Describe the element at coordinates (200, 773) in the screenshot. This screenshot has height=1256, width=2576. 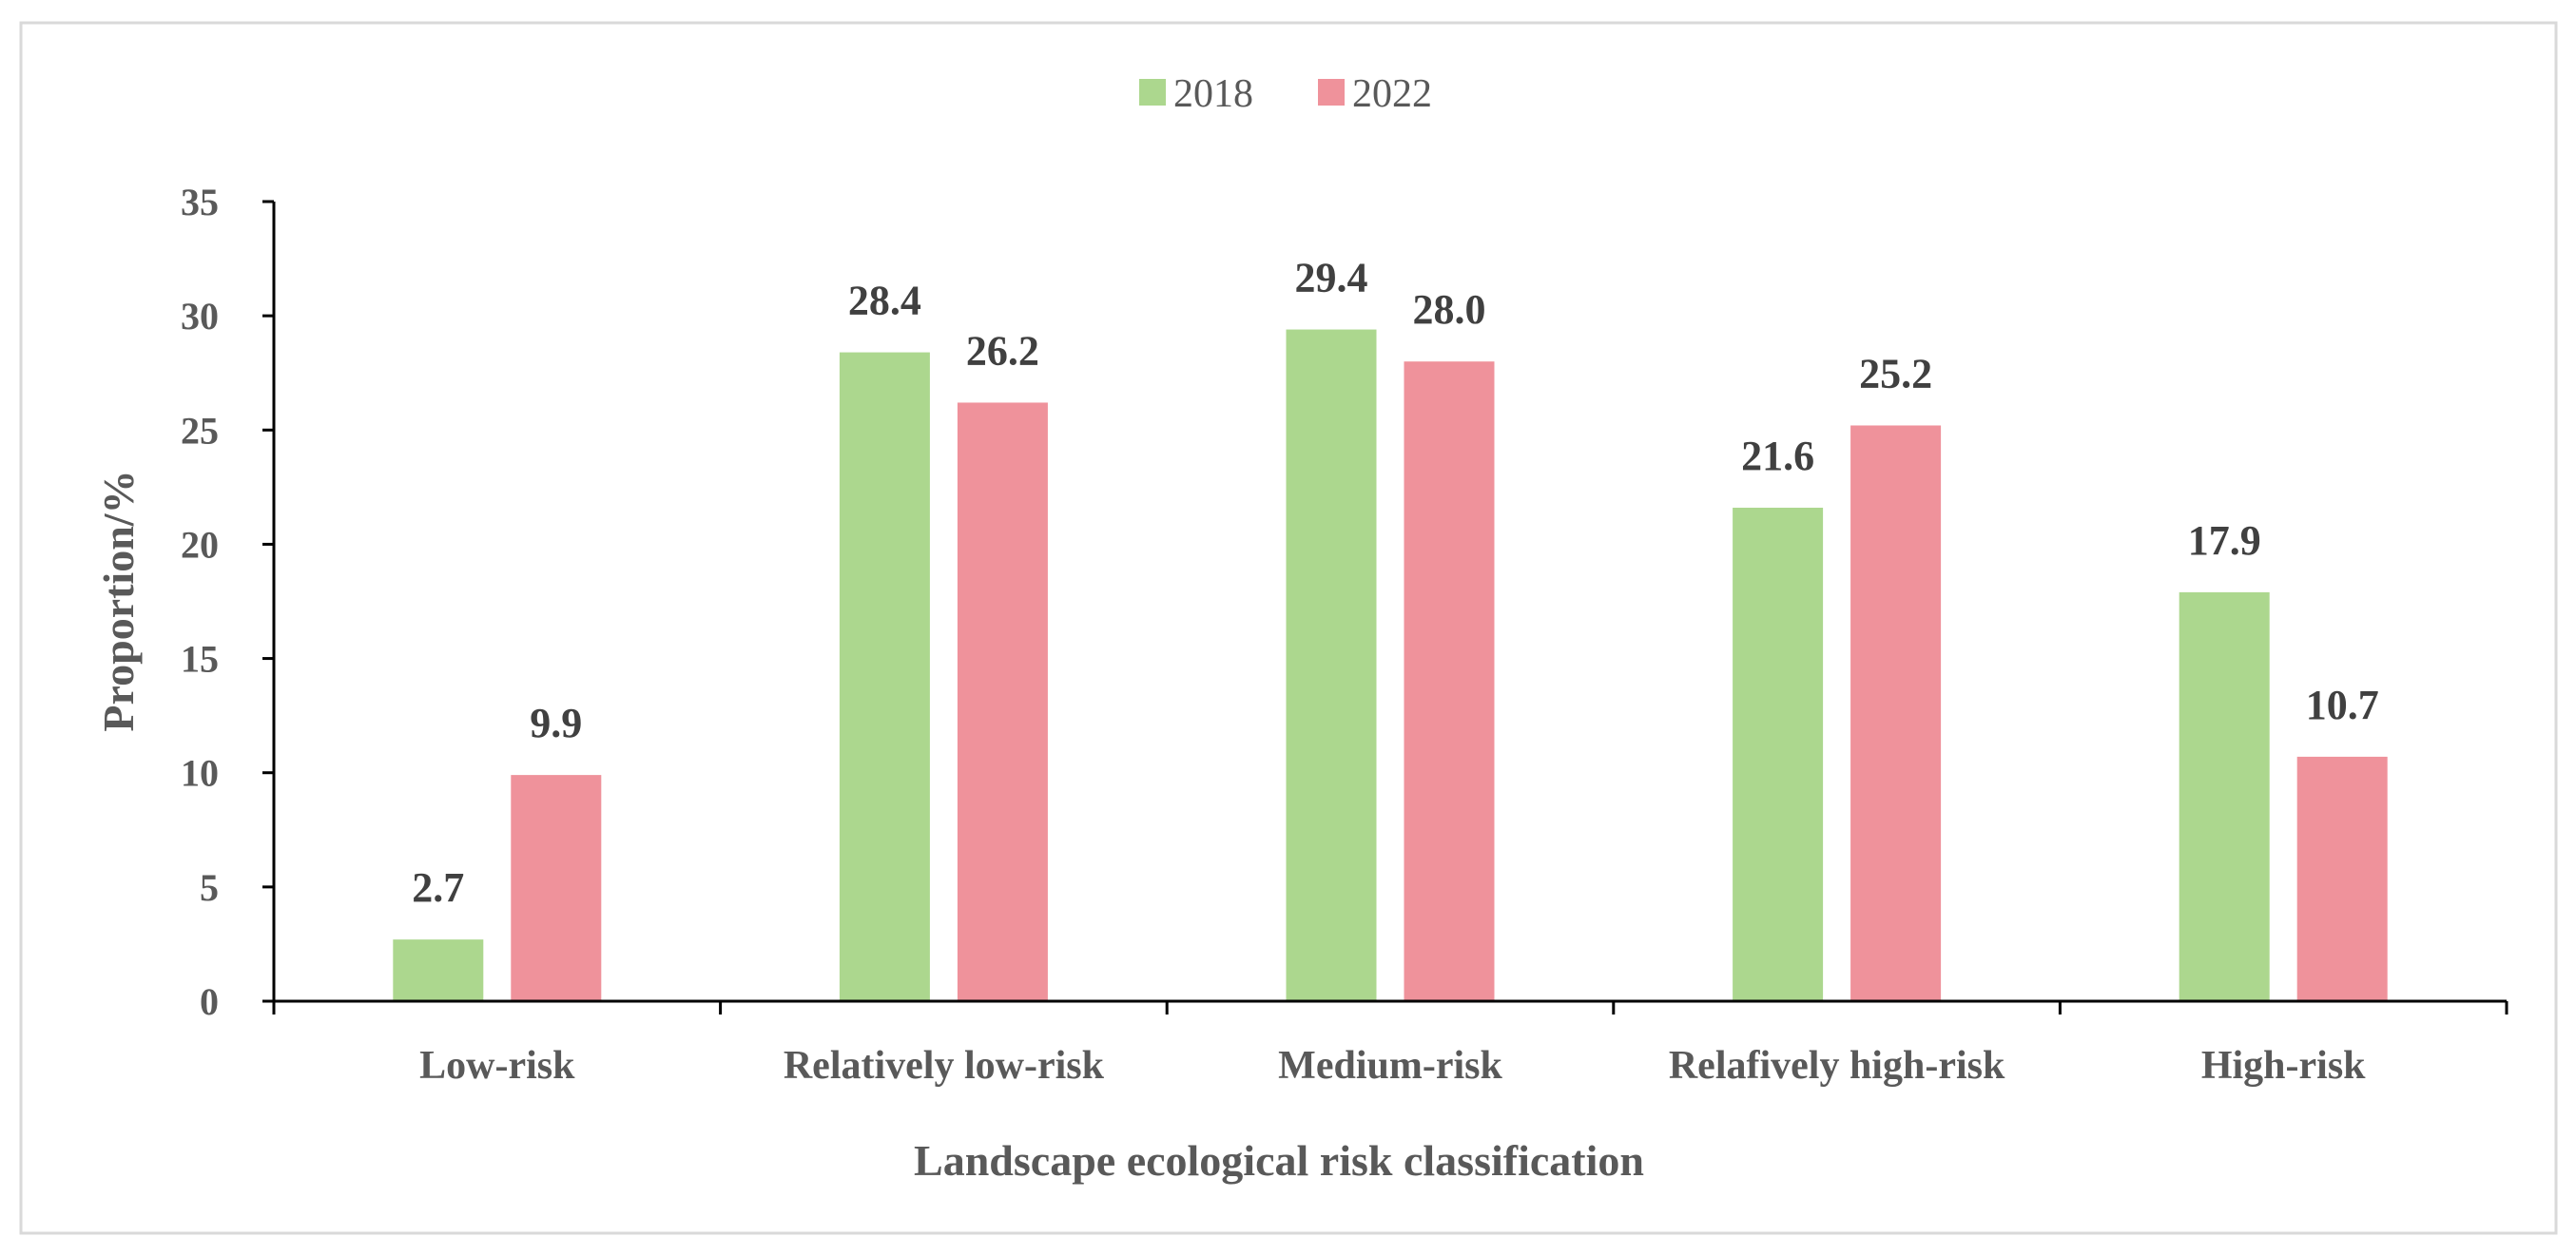
I see `y-tick-label: 10` at that location.